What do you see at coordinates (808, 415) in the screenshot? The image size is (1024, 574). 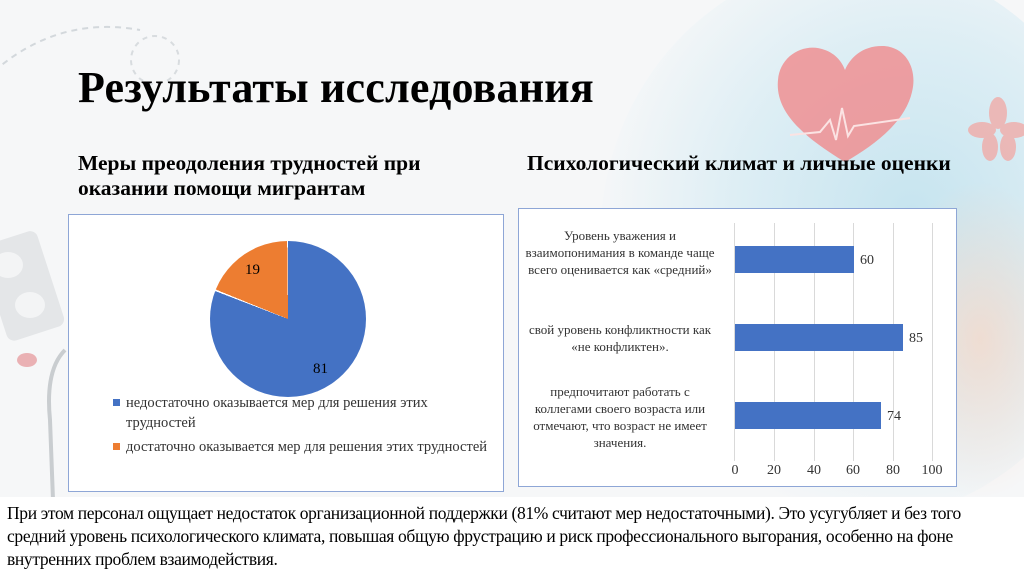 I see `bar-age` at bounding box center [808, 415].